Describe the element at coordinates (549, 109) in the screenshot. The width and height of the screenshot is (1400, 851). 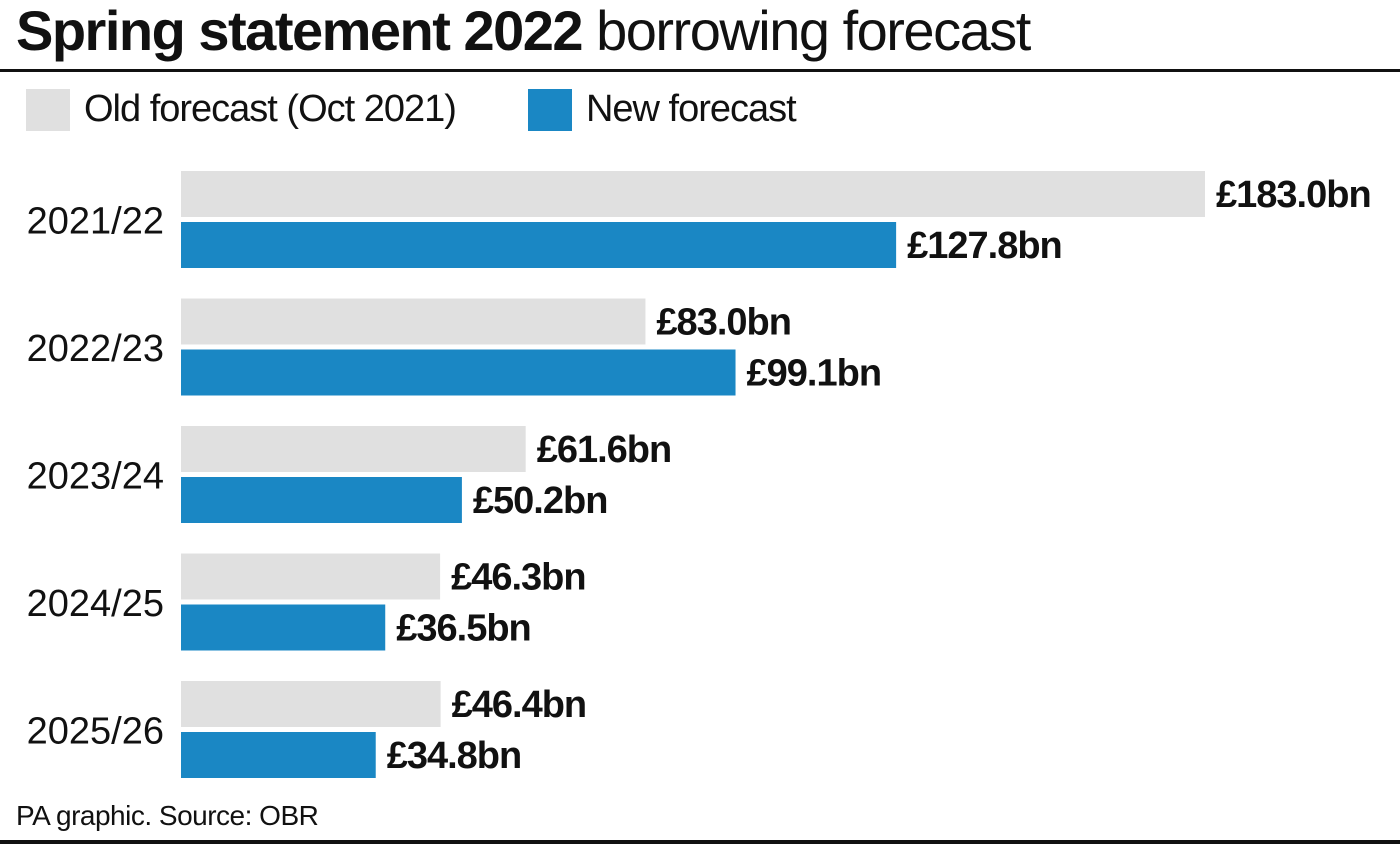
I see `legend-swatch-new` at that location.